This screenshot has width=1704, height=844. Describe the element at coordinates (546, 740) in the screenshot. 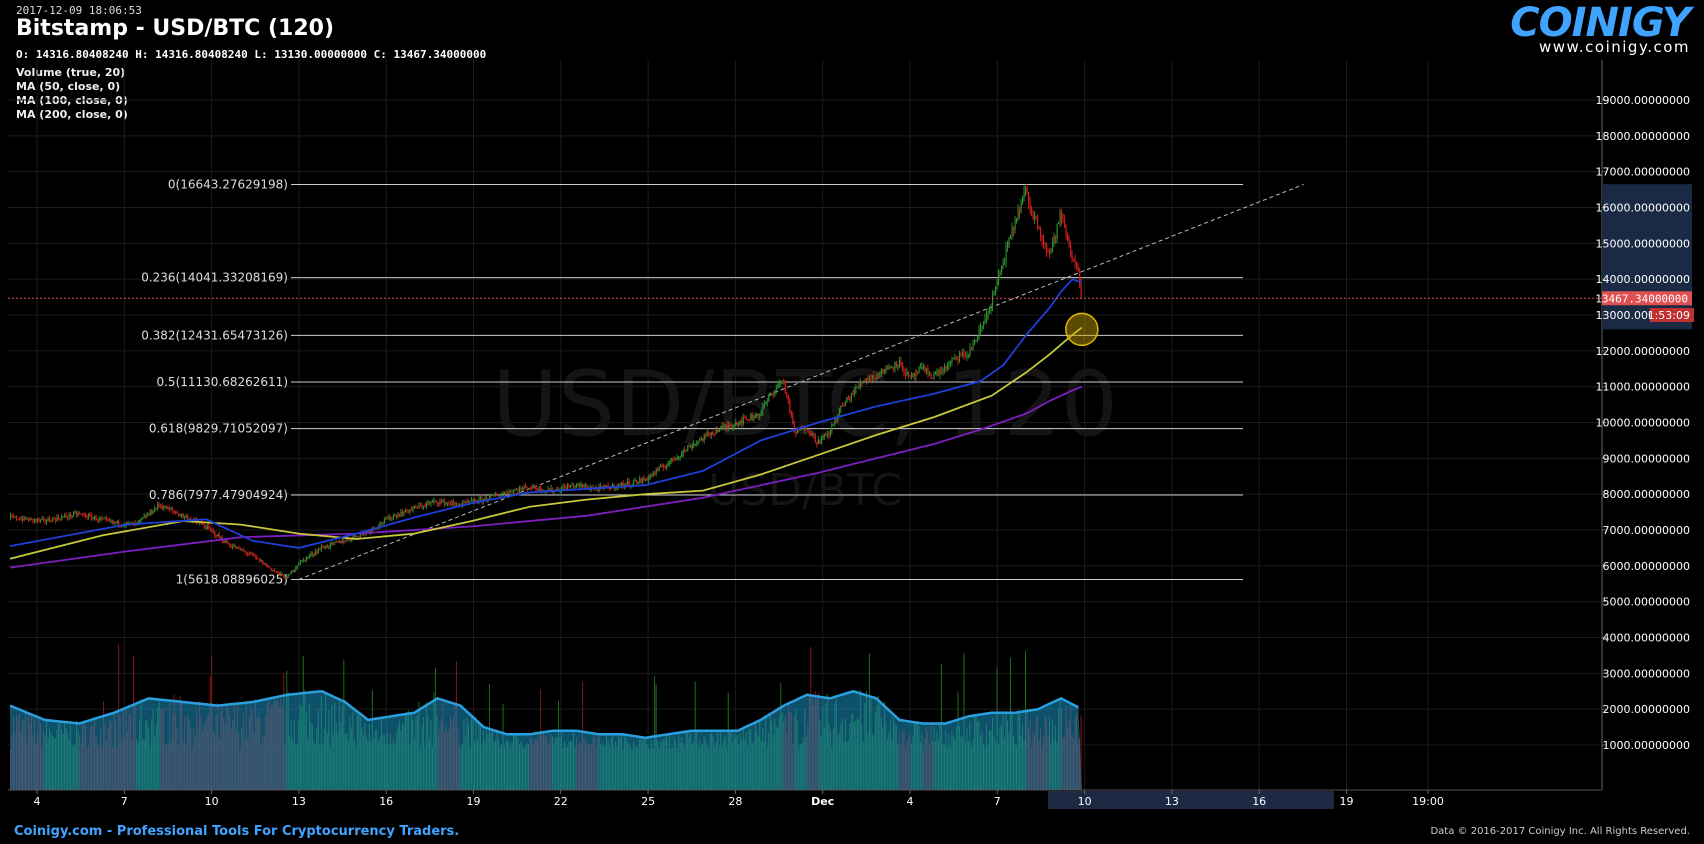

I see `volume-ma-area` at that location.